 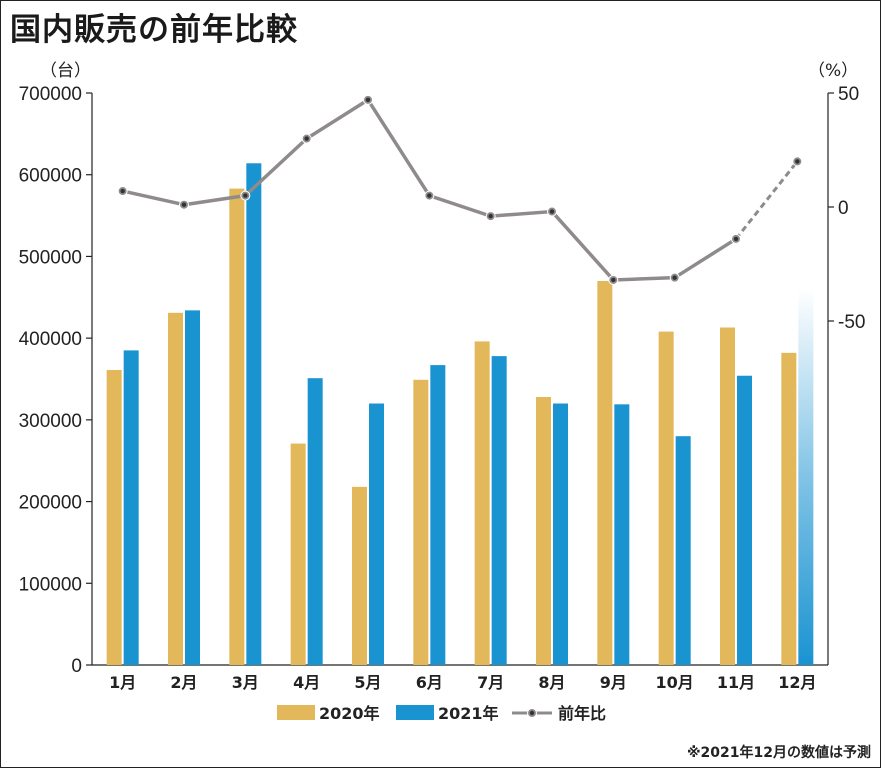 What do you see at coordinates (154, 30) in the screenshot?
I see `chart-title: 国内販売の前年比較` at bounding box center [154, 30].